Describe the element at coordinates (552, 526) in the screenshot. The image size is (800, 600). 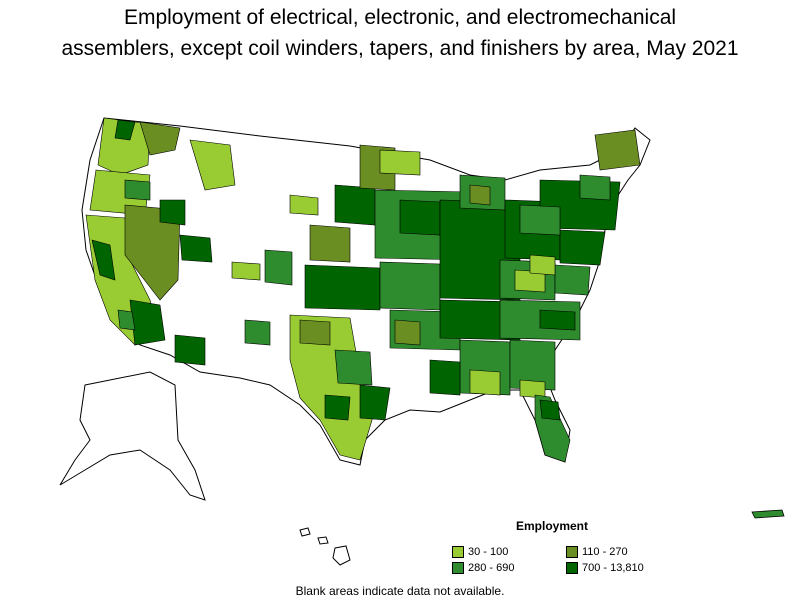
I see `legend-title: Employment` at that location.